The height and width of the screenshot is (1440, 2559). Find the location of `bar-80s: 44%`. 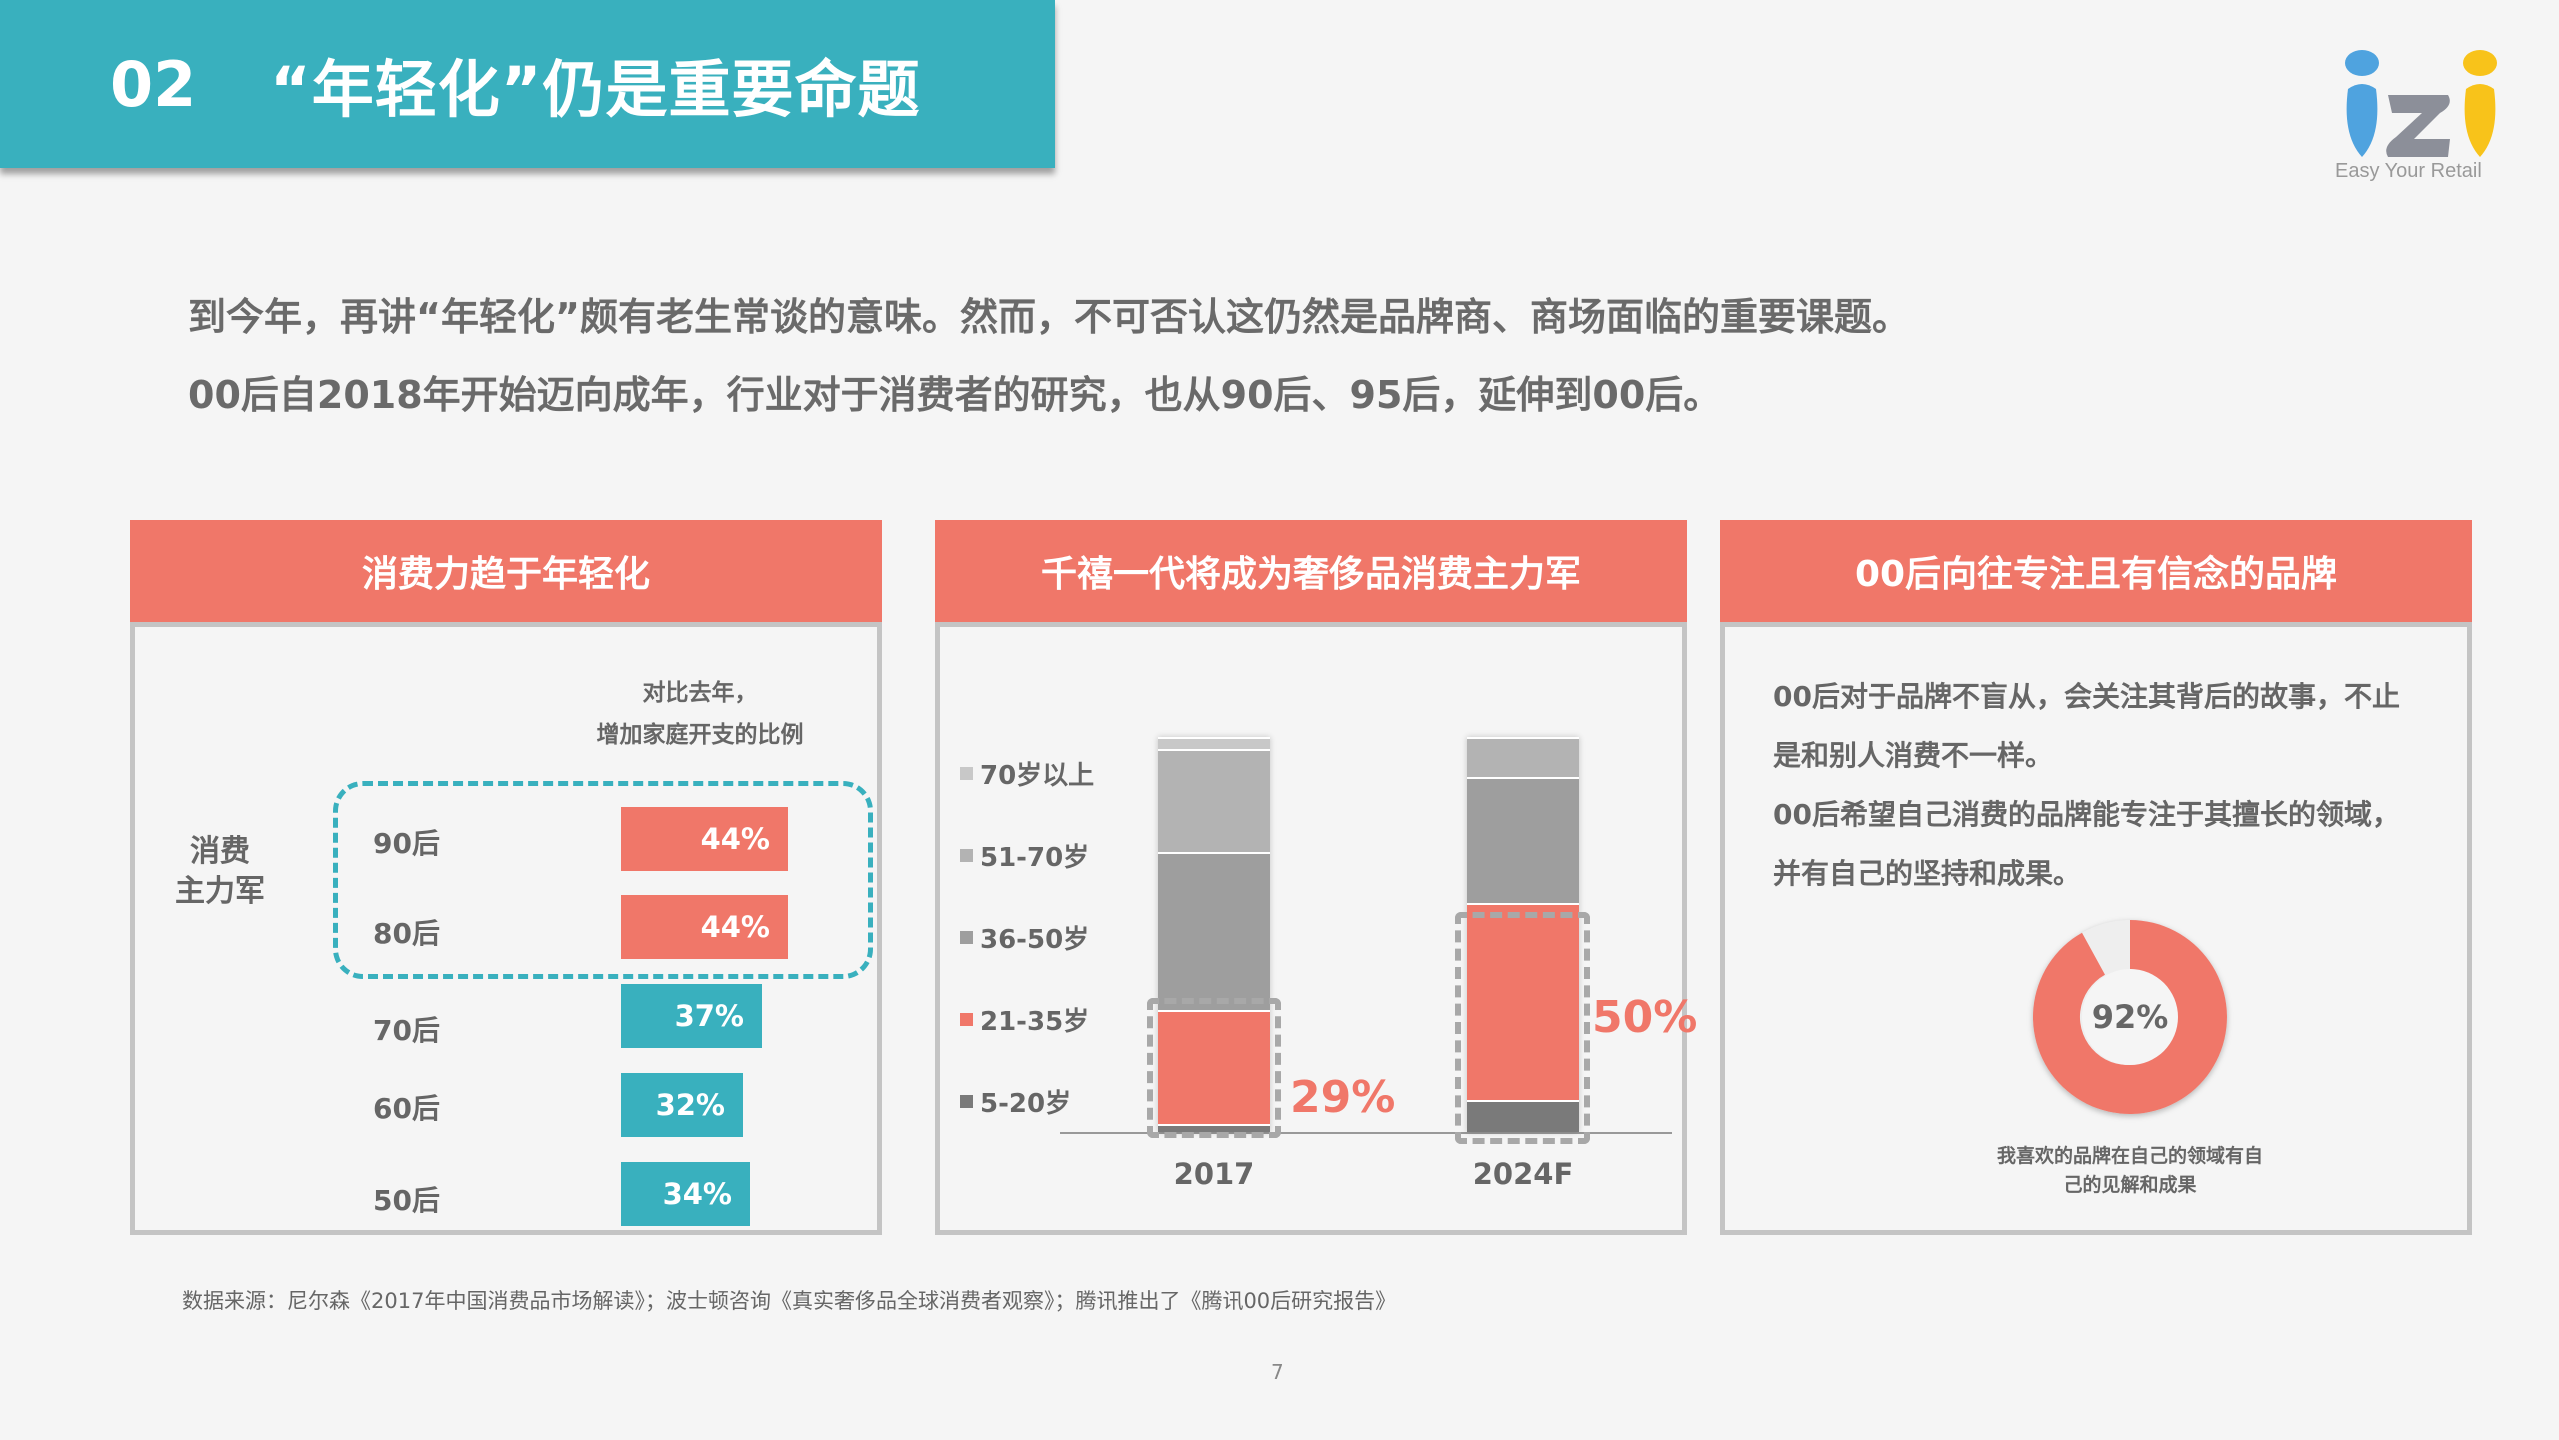

bar-80s: 44% is located at coordinates (704, 927).